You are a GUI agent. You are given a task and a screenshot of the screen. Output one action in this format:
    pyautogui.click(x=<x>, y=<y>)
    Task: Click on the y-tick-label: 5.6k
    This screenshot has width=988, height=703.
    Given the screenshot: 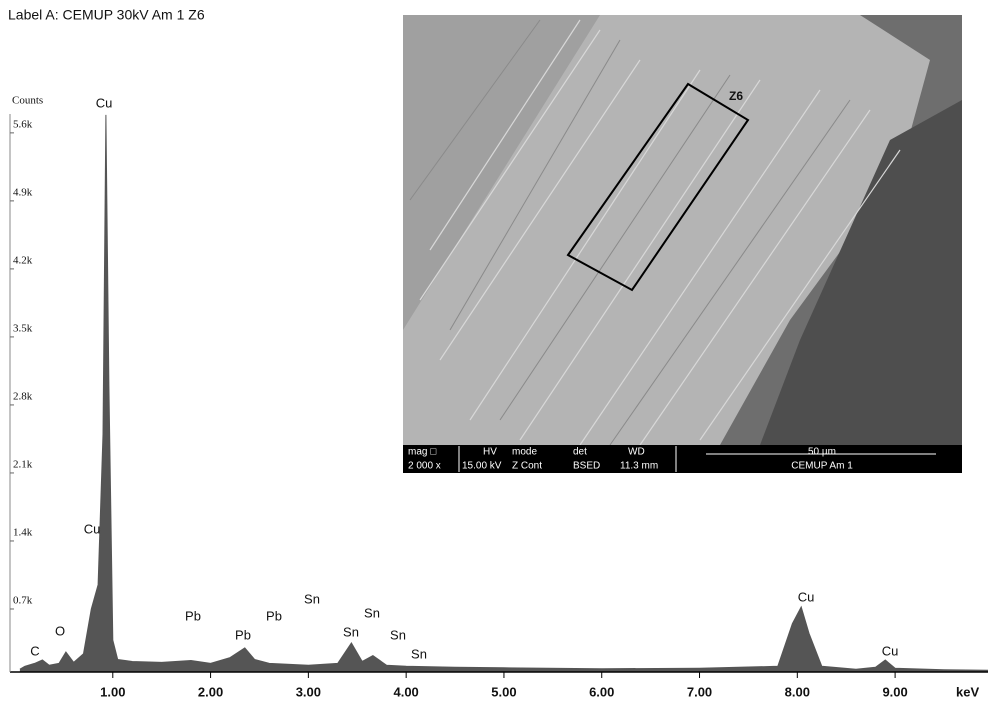 What is the action you would take?
    pyautogui.click(x=23, y=124)
    